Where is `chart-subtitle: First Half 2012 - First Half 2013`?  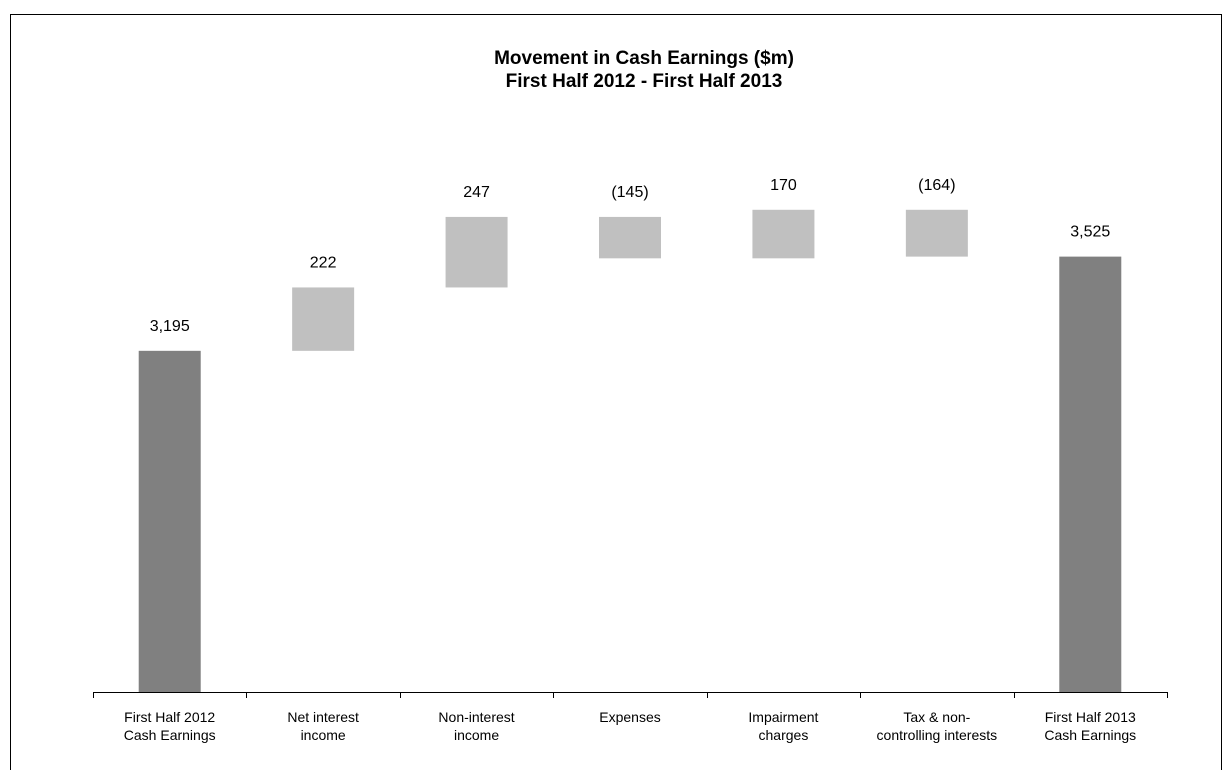 chart-subtitle: First Half 2012 - First Half 2013 is located at coordinates (644, 81).